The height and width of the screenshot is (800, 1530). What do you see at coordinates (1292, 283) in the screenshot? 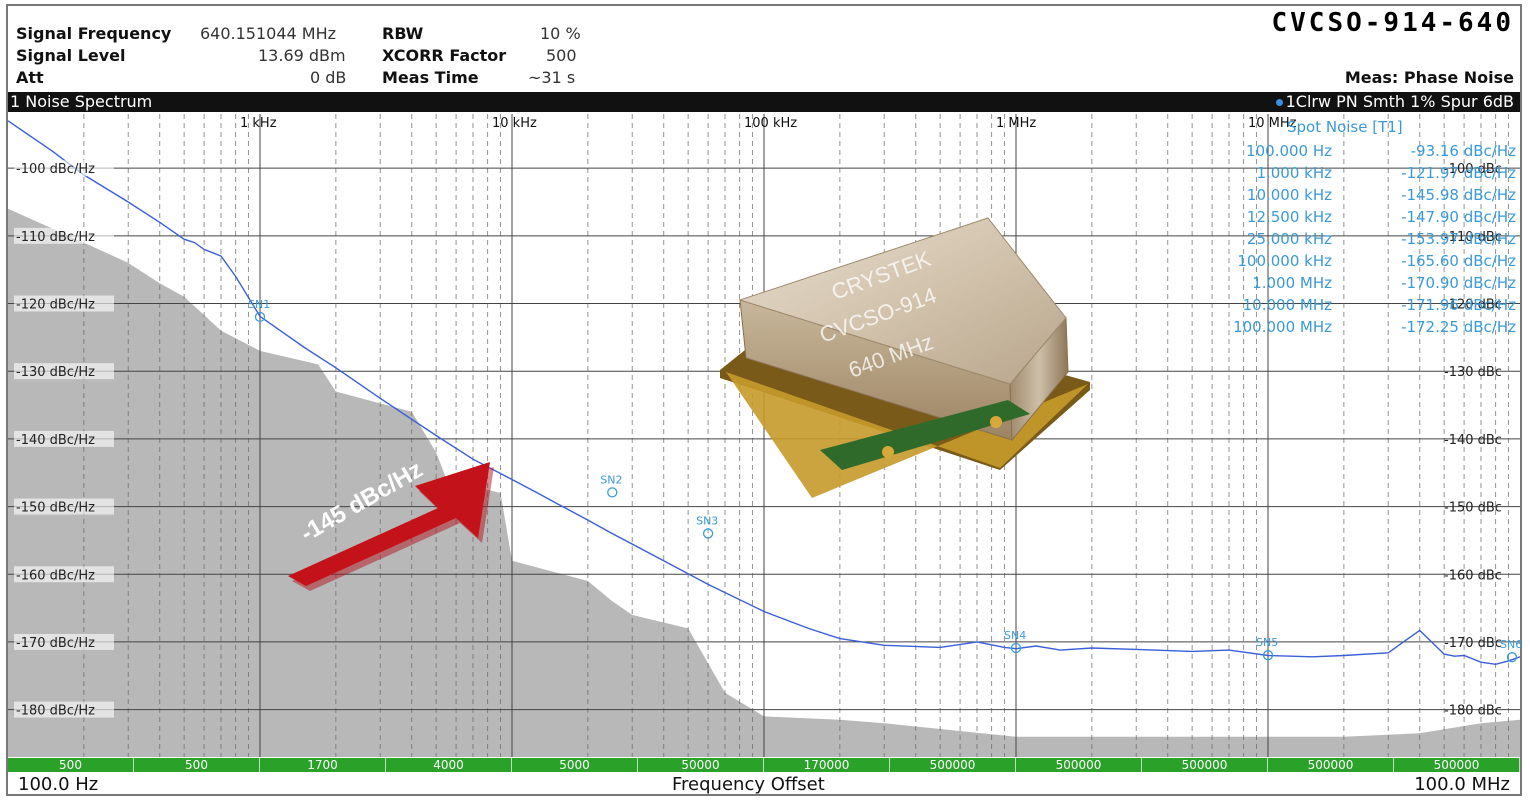
I see `spot-noise-frequency: 1.000 MHz` at bounding box center [1292, 283].